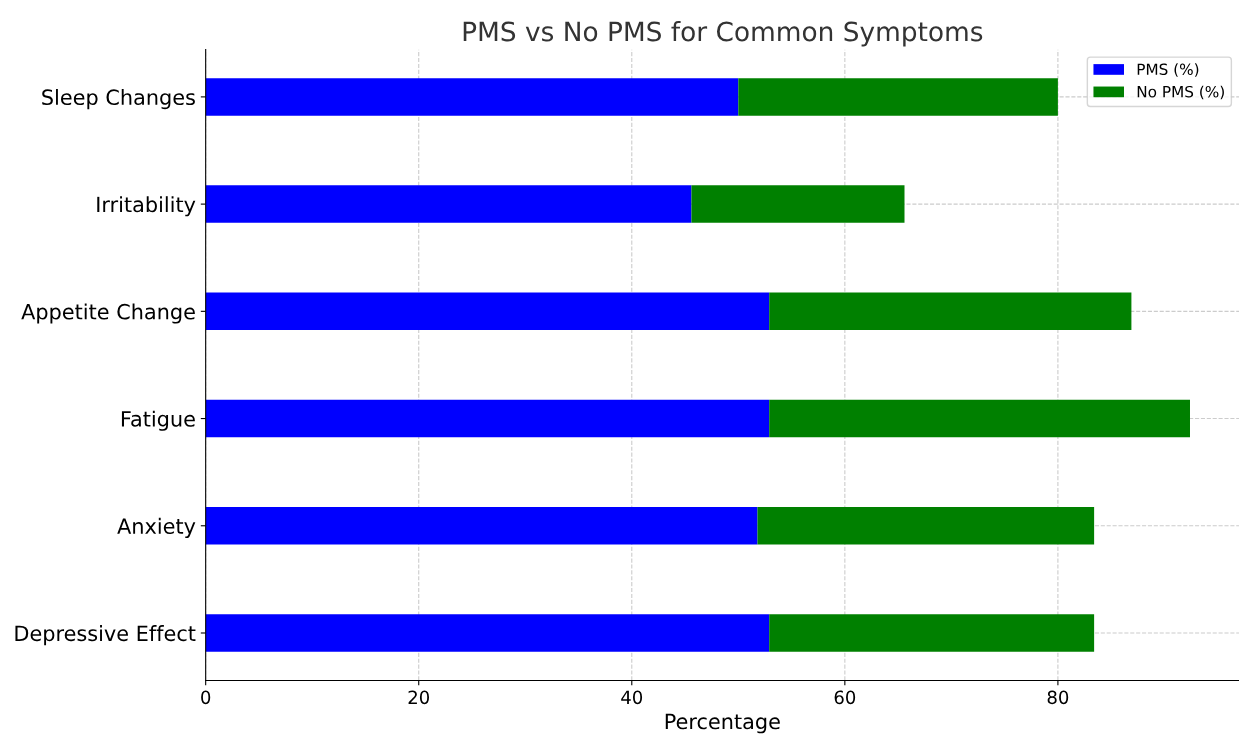 The image size is (1239, 738). Describe the element at coordinates (108, 313) in the screenshot. I see `y-tick-label: Appetite Change` at that location.